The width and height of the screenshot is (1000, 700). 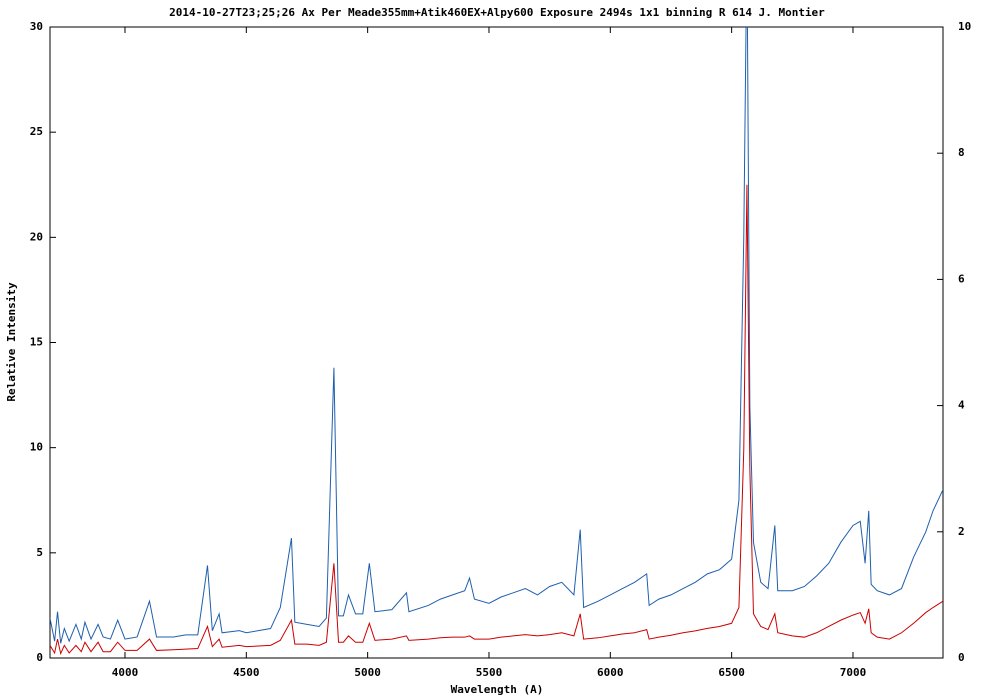 I want to click on x-tick-label: 5500, so click(x=489, y=672).